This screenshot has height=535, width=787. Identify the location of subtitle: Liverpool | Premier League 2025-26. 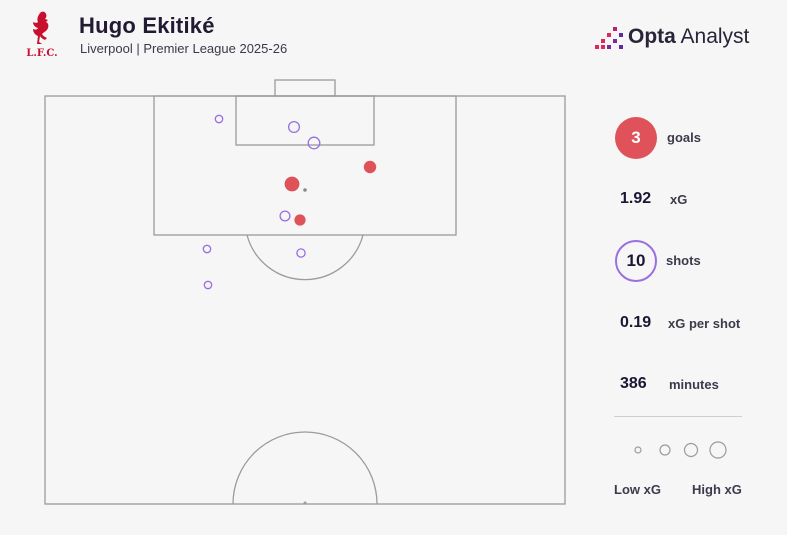
(184, 48).